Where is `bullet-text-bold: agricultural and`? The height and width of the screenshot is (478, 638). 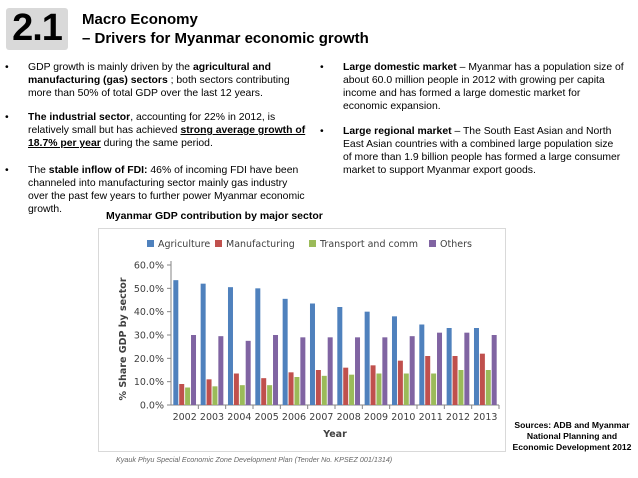
bullet-text-bold: agricultural and is located at coordinates (231, 67).